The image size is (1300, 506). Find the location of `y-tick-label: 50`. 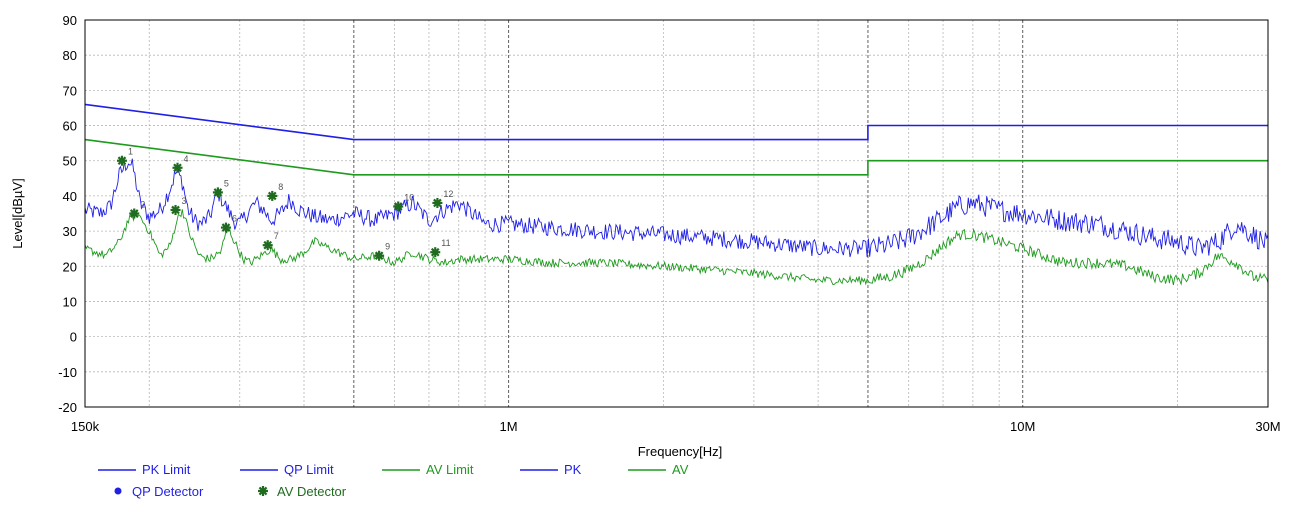

y-tick-label: 50 is located at coordinates (70, 161).